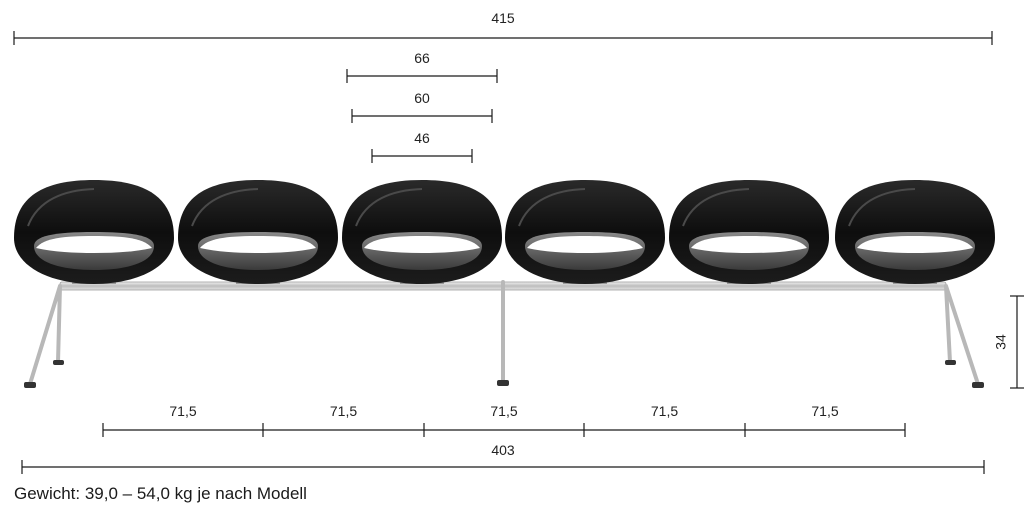  What do you see at coordinates (422, 98) in the screenshot?
I see `dimension-label-60: 60` at bounding box center [422, 98].